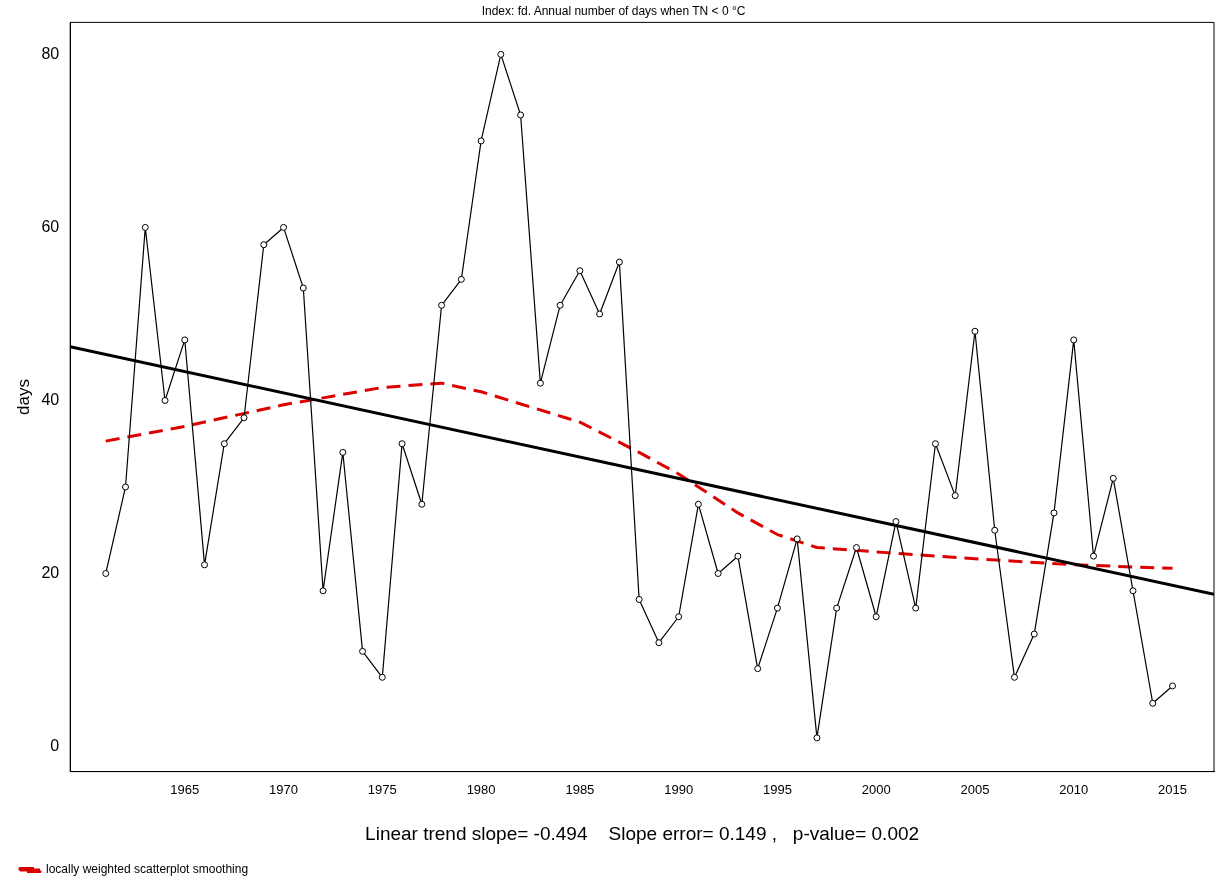 The height and width of the screenshot is (886, 1219). I want to click on y-tick-label: 20, so click(50, 572).